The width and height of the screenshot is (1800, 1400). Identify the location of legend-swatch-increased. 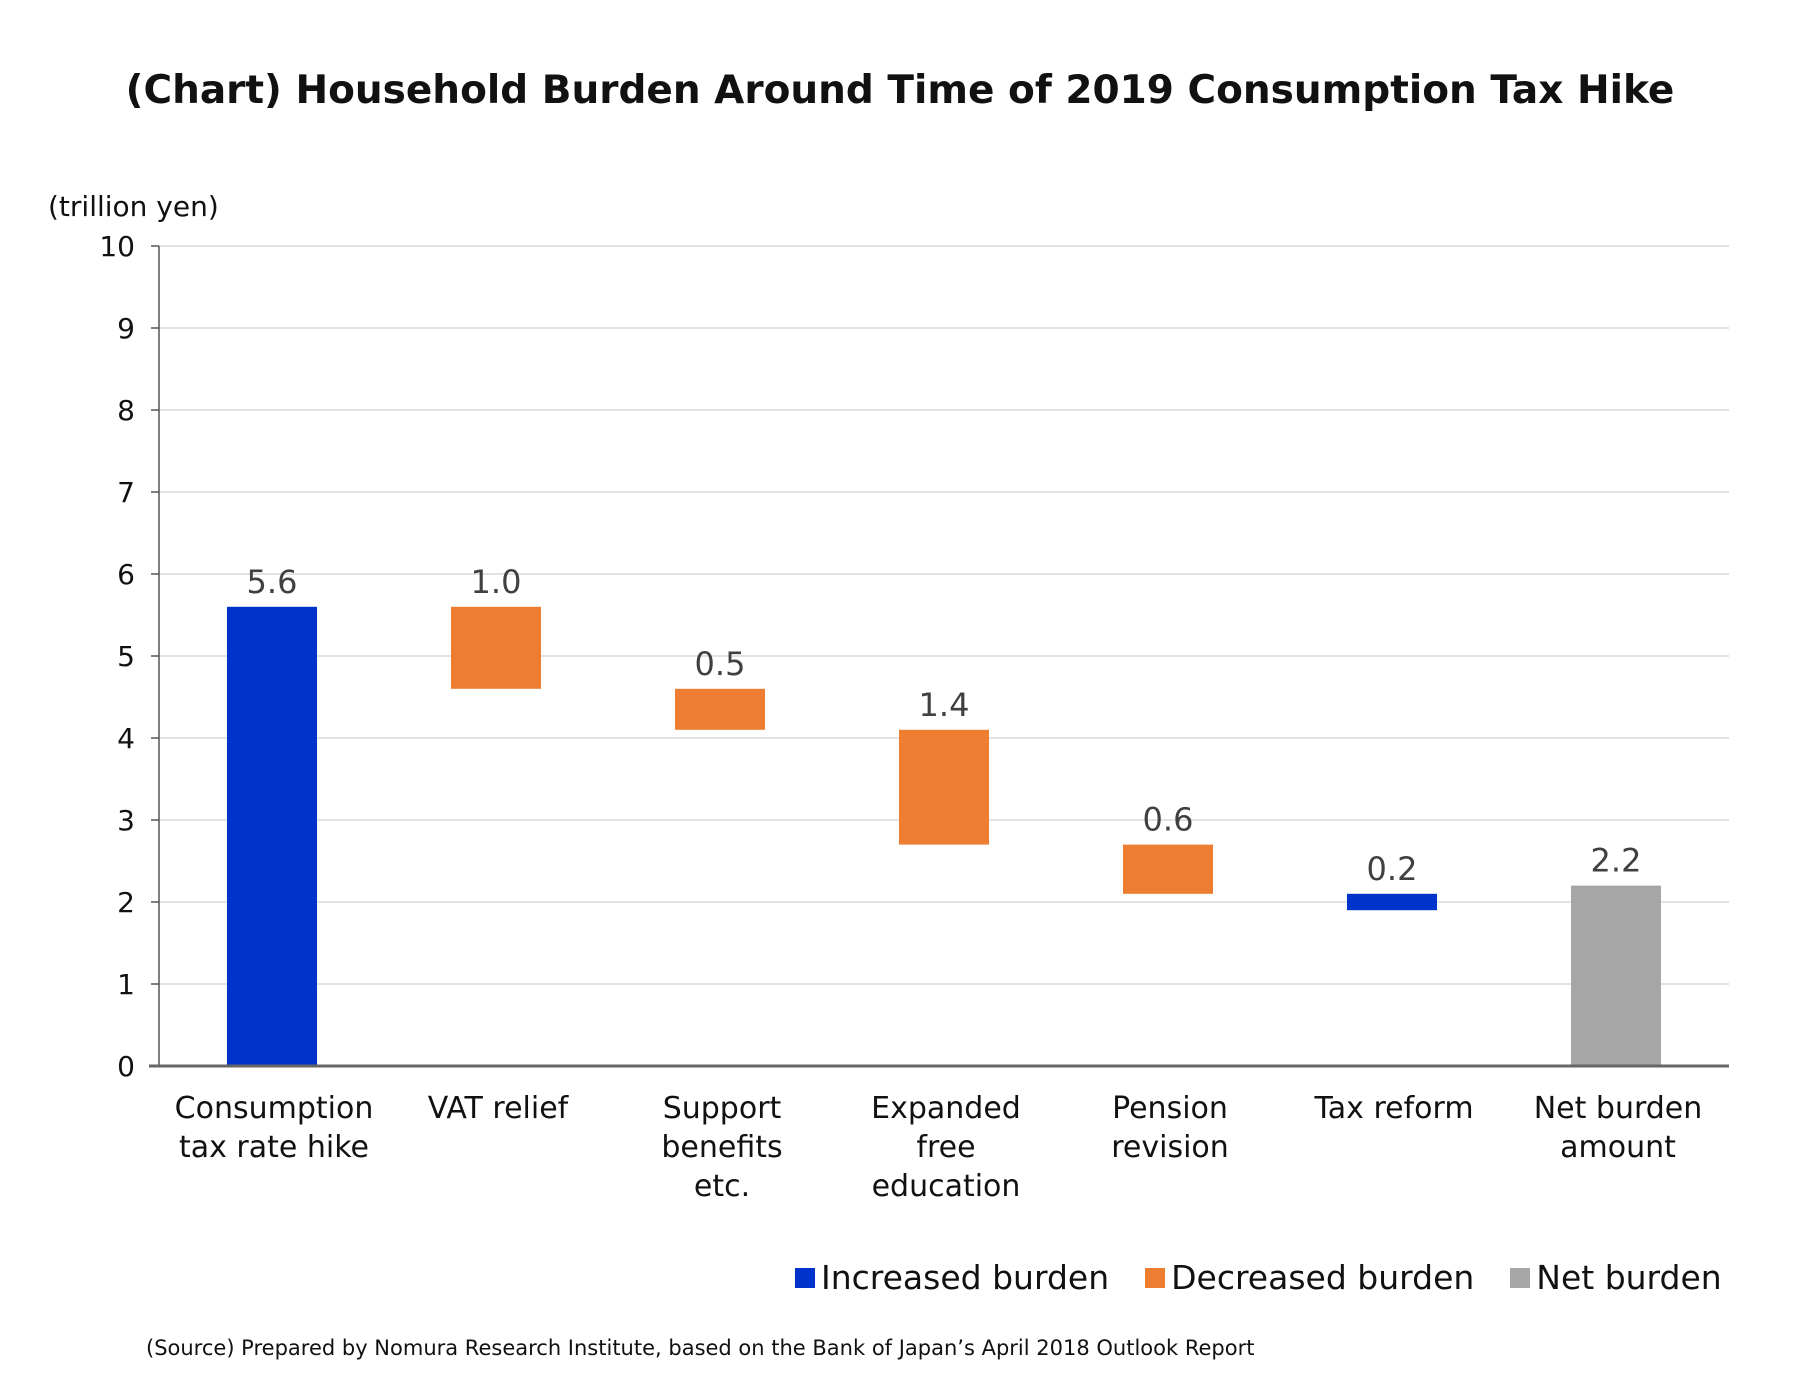
(805, 1277).